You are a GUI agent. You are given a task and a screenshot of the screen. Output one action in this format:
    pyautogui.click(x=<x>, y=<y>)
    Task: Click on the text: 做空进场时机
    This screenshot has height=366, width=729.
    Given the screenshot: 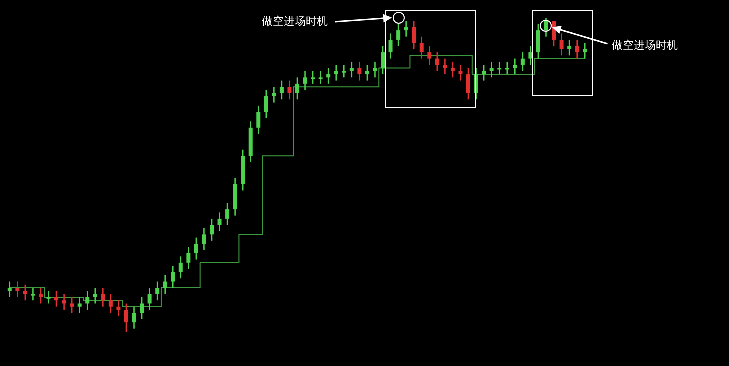 What is the action you would take?
    pyautogui.click(x=645, y=45)
    